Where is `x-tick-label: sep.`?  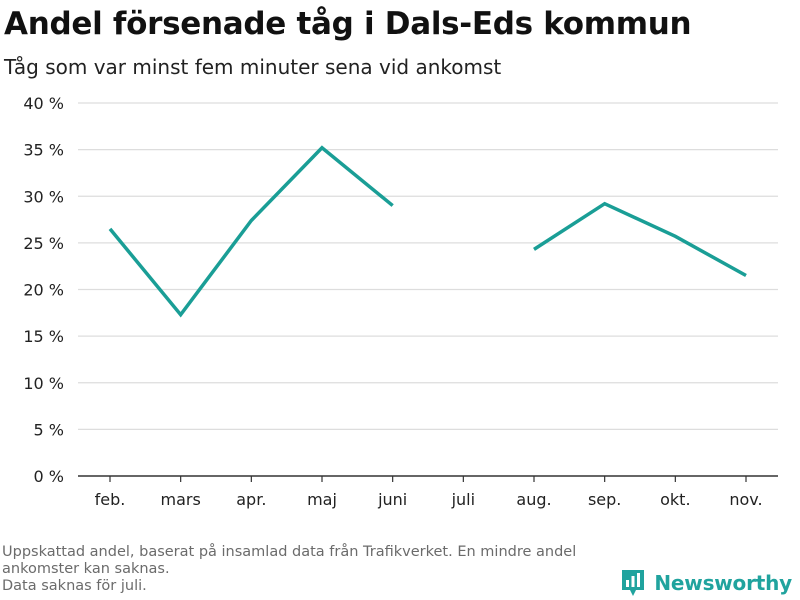
x-tick-label: sep. is located at coordinates (604, 499).